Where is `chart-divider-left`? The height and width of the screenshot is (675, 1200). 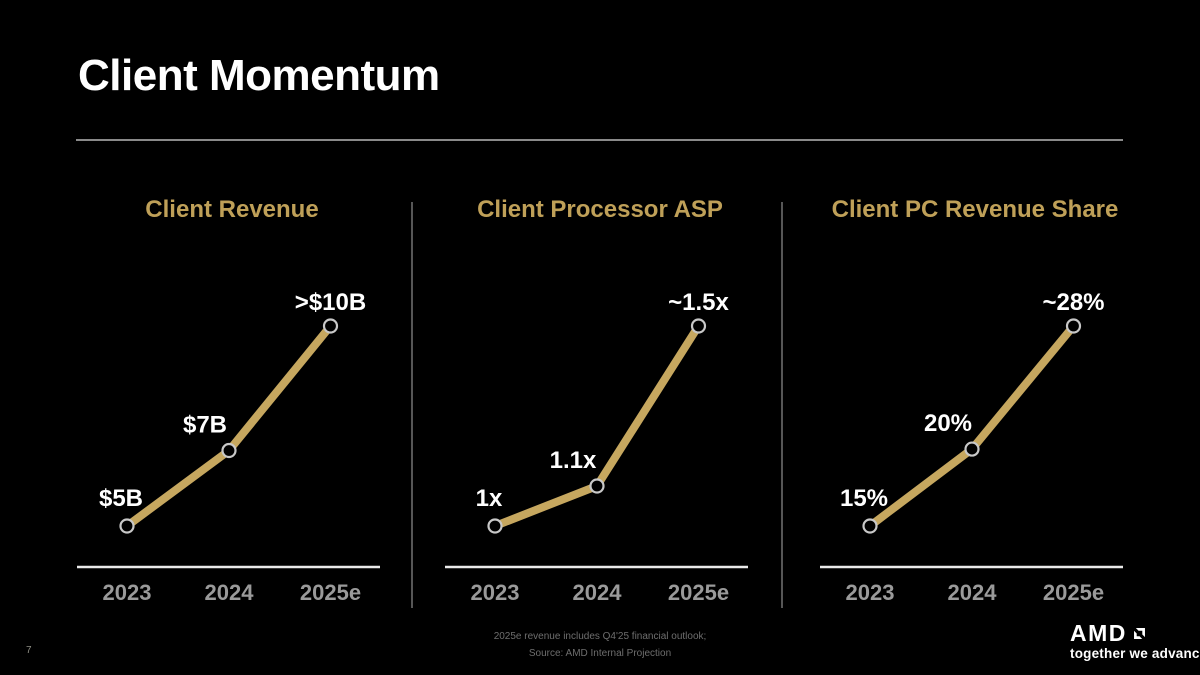 chart-divider-left is located at coordinates (412, 405).